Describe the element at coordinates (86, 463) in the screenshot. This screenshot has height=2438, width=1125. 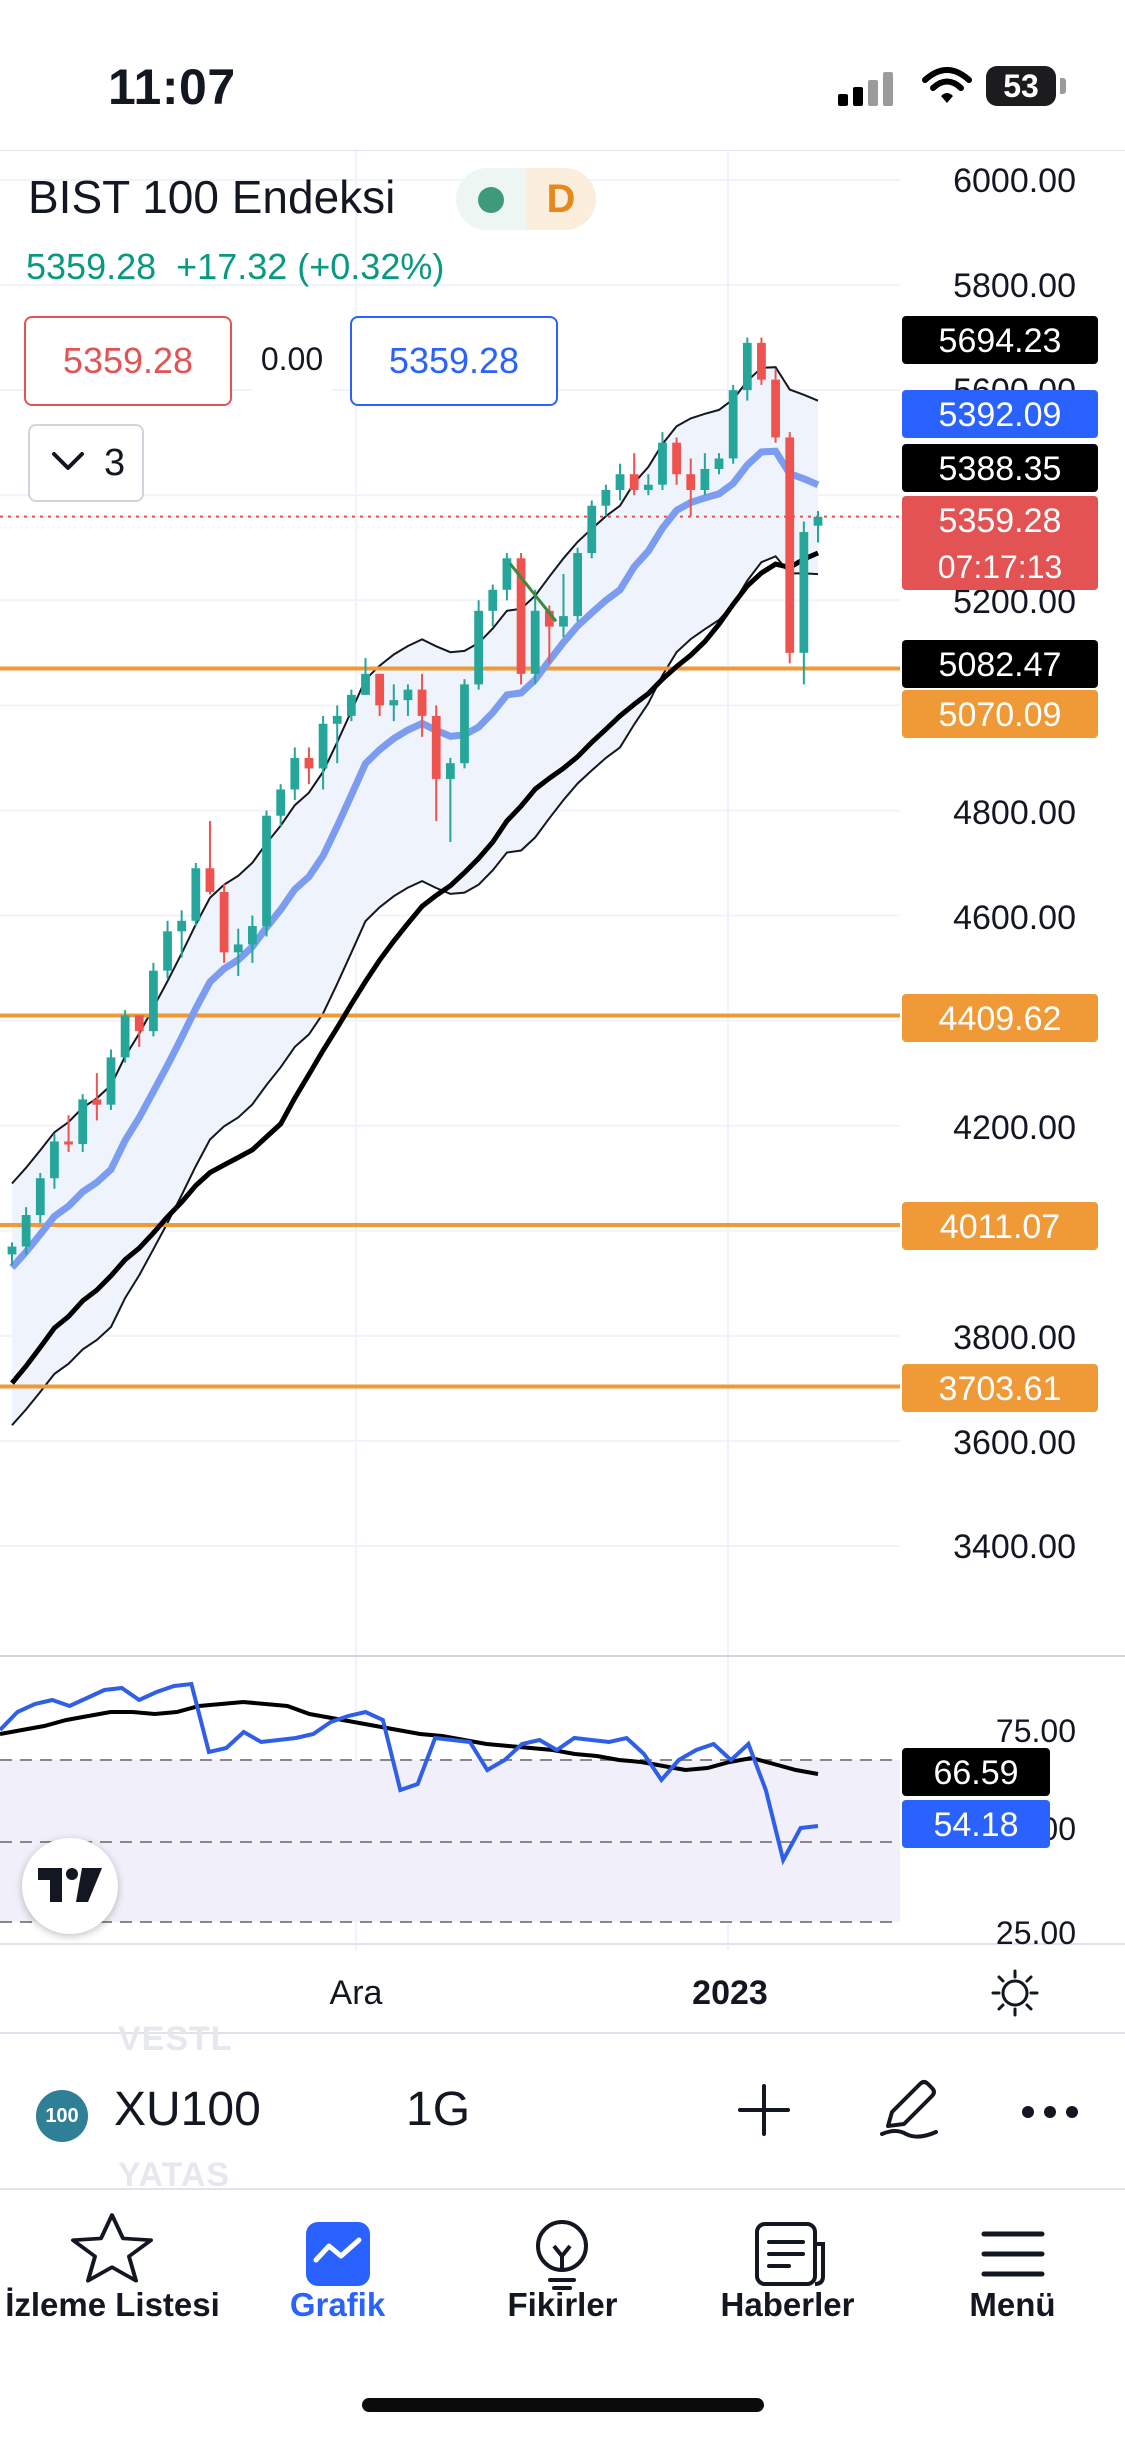
I see `indicators-toggle: 3` at that location.